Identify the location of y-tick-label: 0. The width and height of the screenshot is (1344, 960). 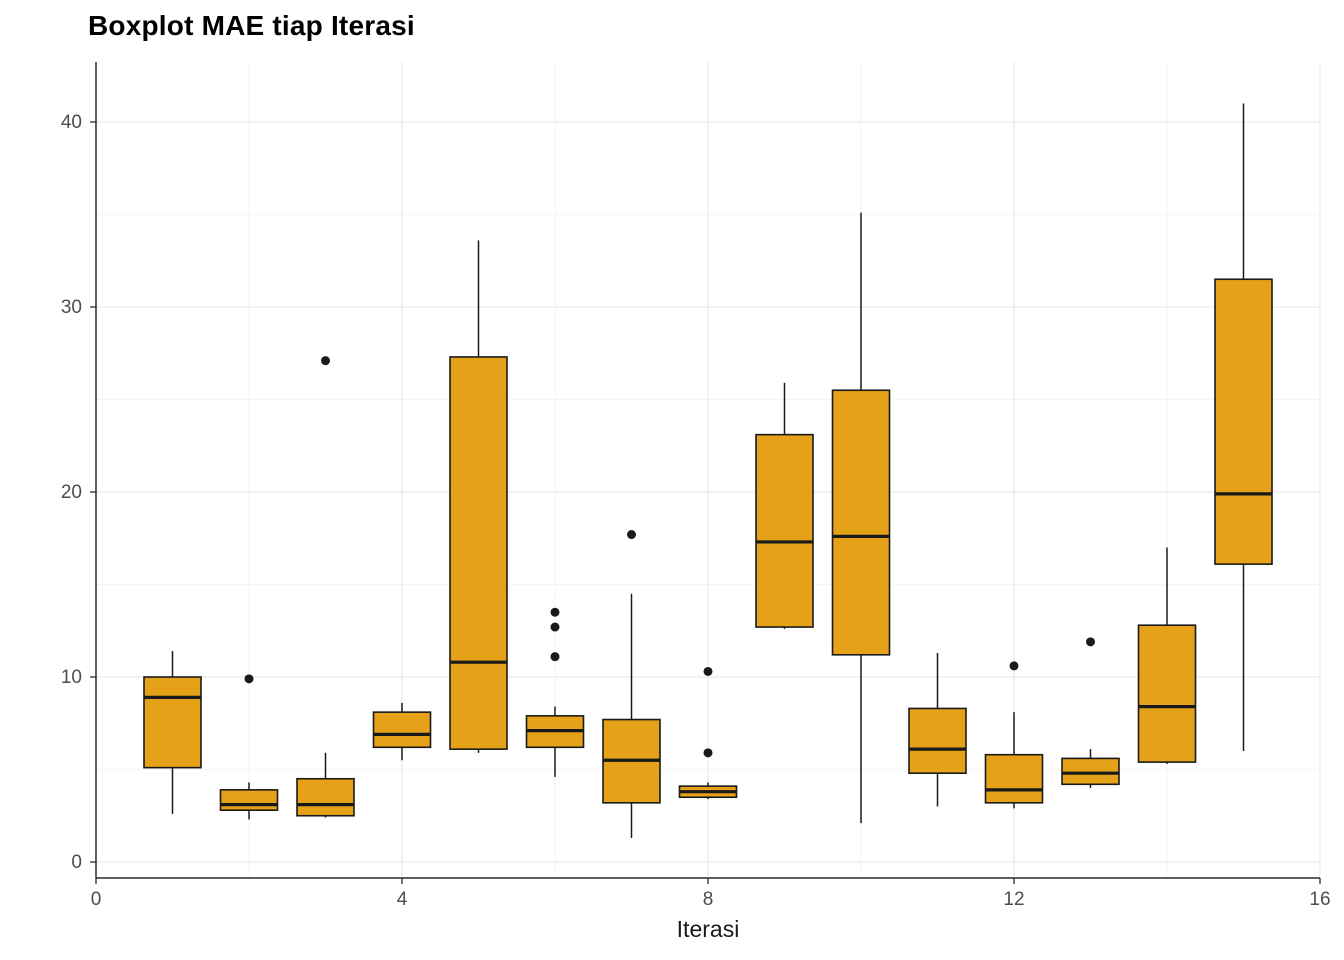
(76, 862).